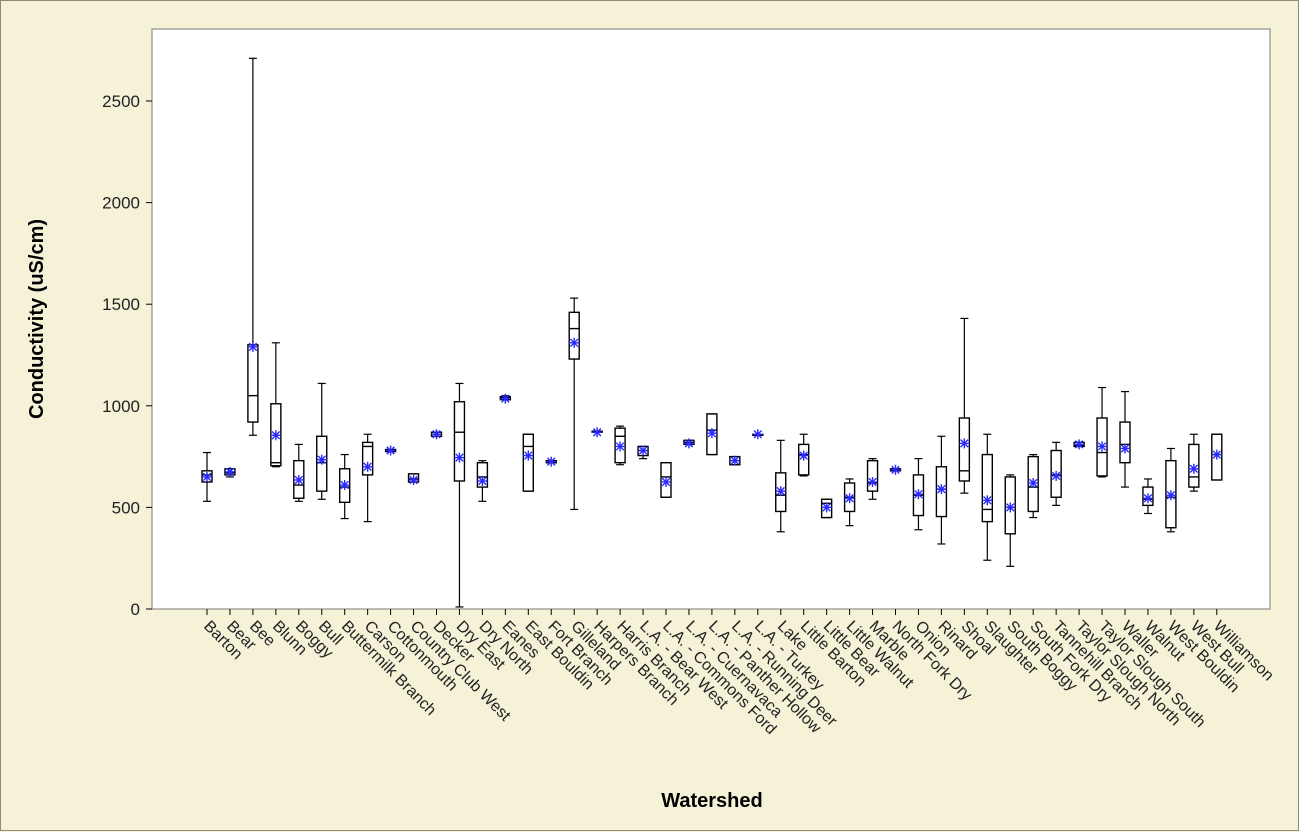 Image resolution: width=1299 pixels, height=832 pixels. I want to click on x-axis-title: Watershed, so click(712, 801).